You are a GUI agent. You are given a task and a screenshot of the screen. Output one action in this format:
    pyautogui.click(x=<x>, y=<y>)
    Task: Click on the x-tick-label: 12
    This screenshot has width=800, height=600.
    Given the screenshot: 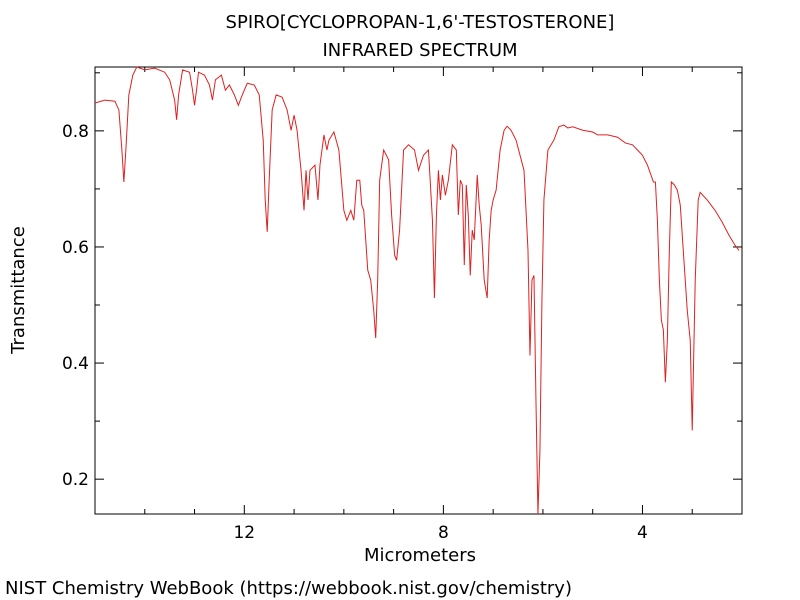 What is the action you would take?
    pyautogui.click(x=244, y=533)
    